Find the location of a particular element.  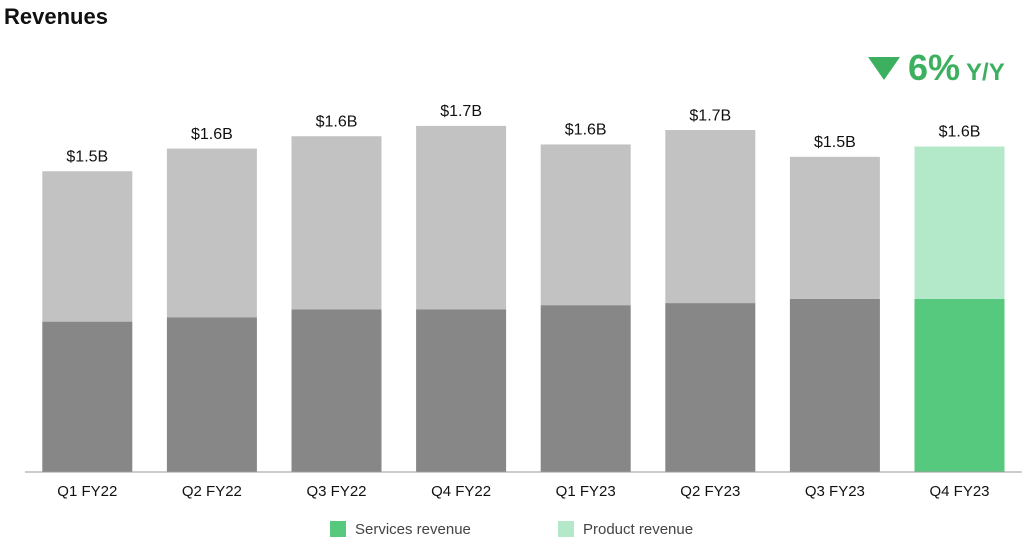

x-tick-label: Q2 FY22 is located at coordinates (212, 491).